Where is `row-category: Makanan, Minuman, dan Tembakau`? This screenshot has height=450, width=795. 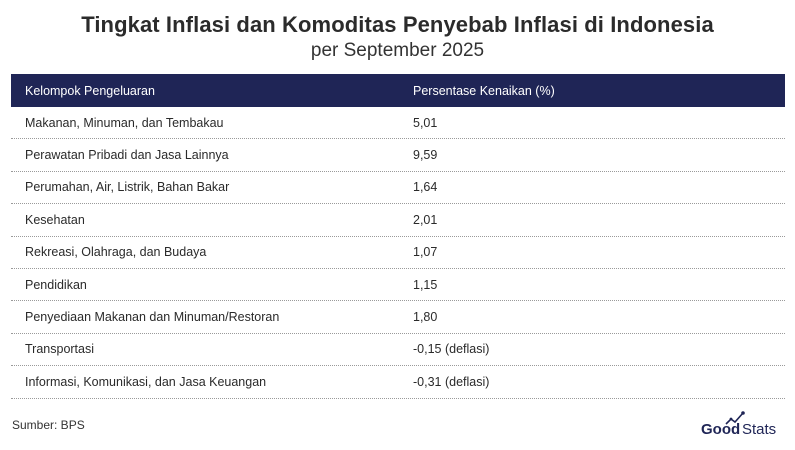
row-category: Makanan, Minuman, dan Tembakau is located at coordinates (124, 122).